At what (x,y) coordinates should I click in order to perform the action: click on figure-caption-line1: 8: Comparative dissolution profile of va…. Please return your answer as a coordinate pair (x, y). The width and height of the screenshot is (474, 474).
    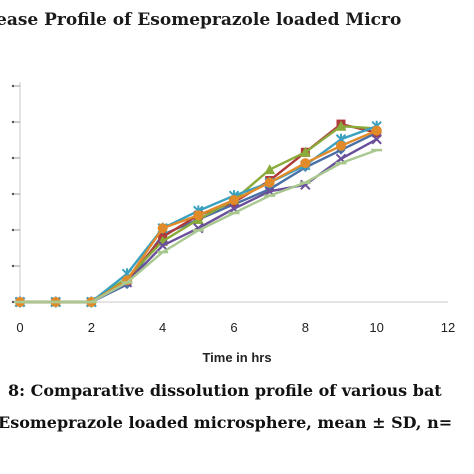
    Looking at the image, I should click on (225, 390).